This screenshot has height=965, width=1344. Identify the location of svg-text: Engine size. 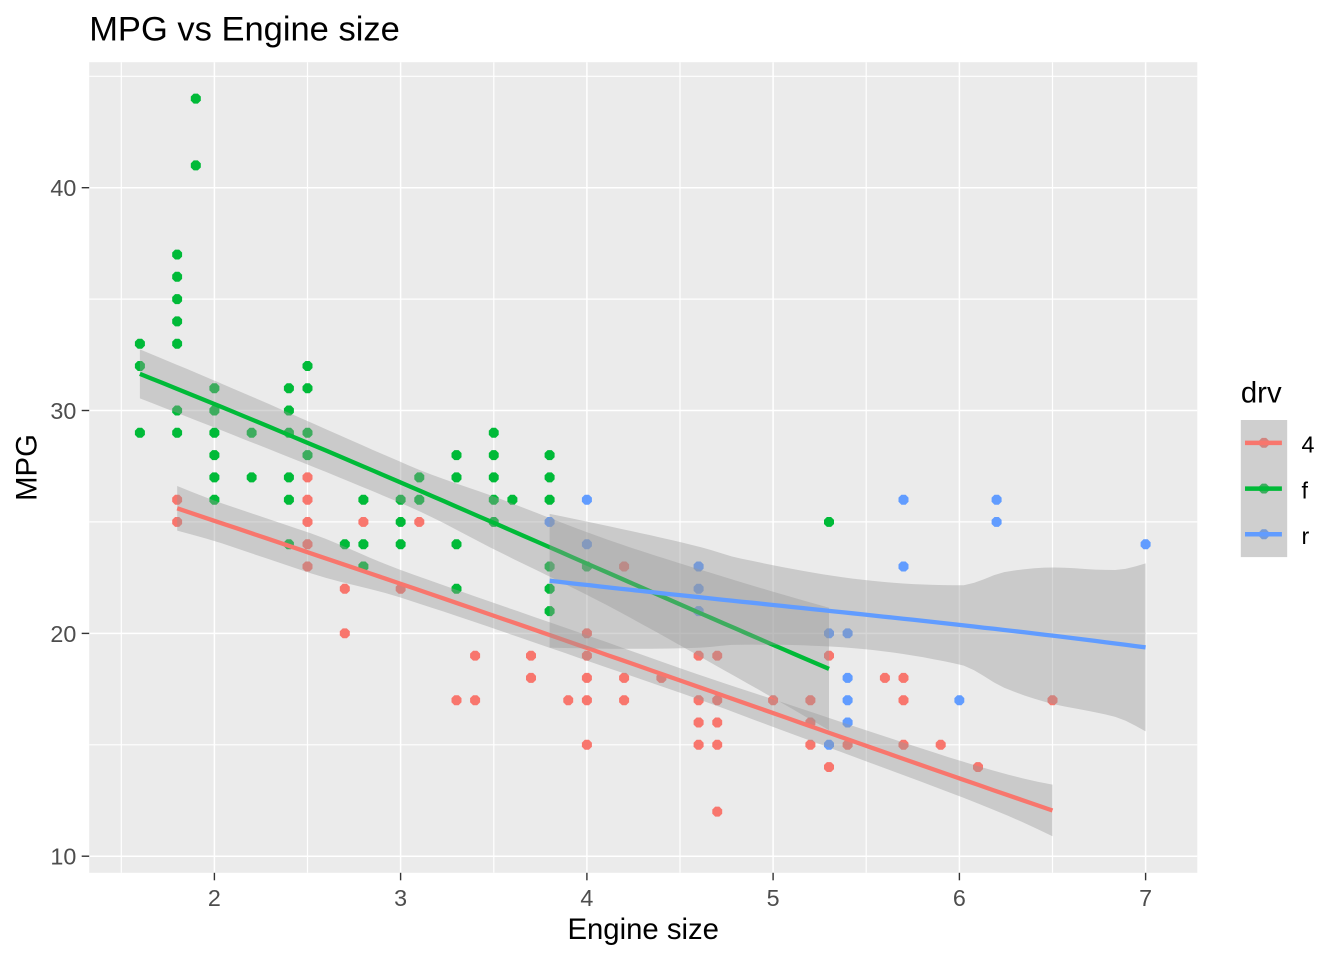
(642, 929).